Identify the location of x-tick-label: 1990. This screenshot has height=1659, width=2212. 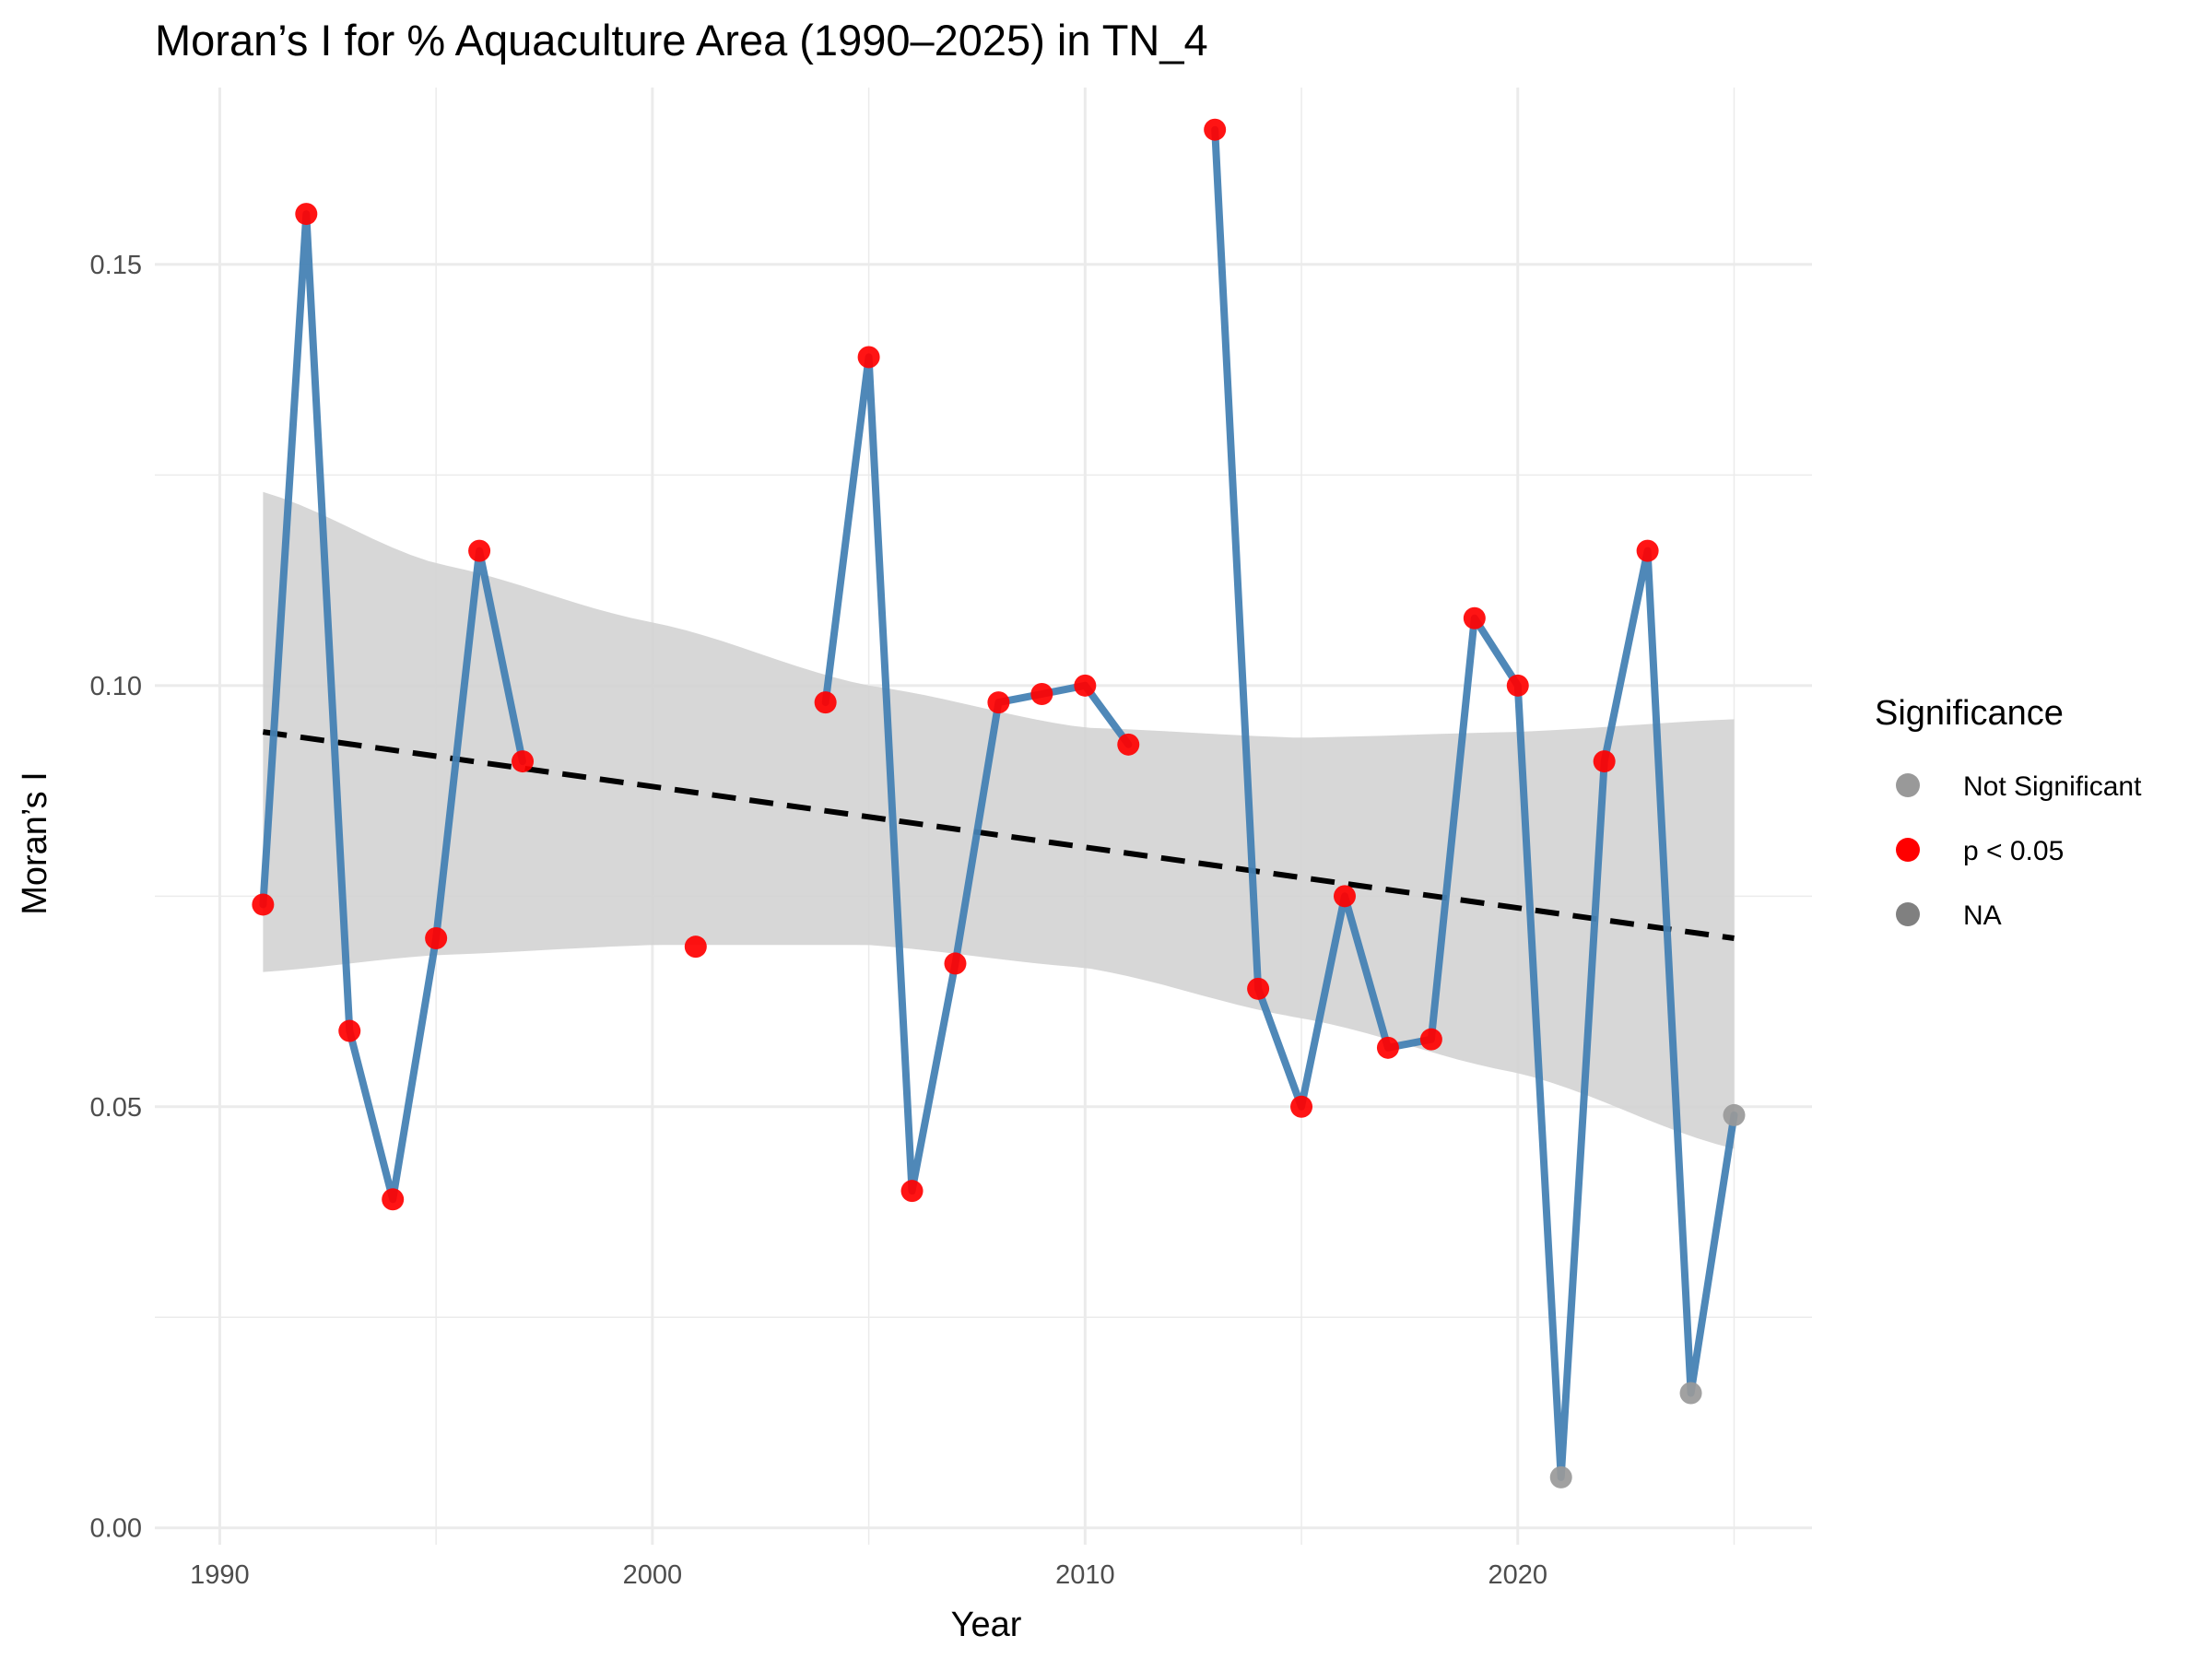
(220, 1575).